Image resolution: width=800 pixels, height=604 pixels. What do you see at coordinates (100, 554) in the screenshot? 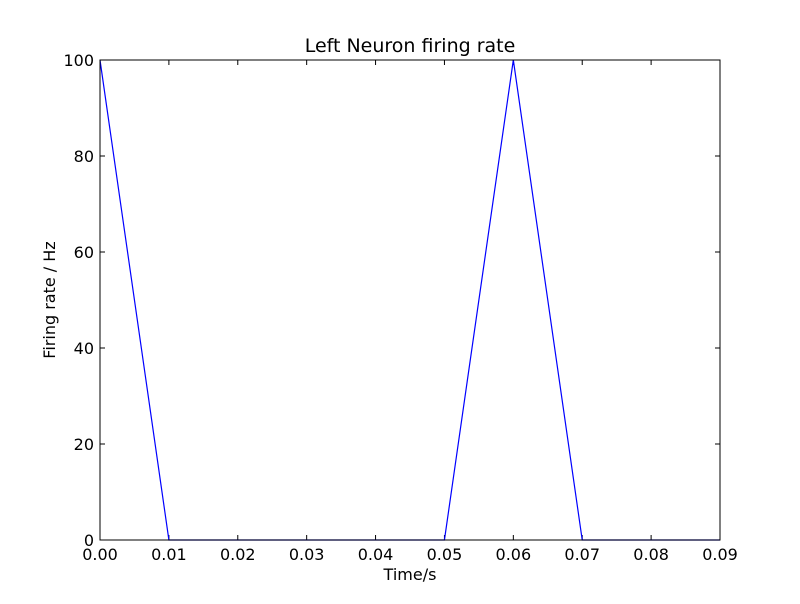
I see `x-tick-label: 0.00` at bounding box center [100, 554].